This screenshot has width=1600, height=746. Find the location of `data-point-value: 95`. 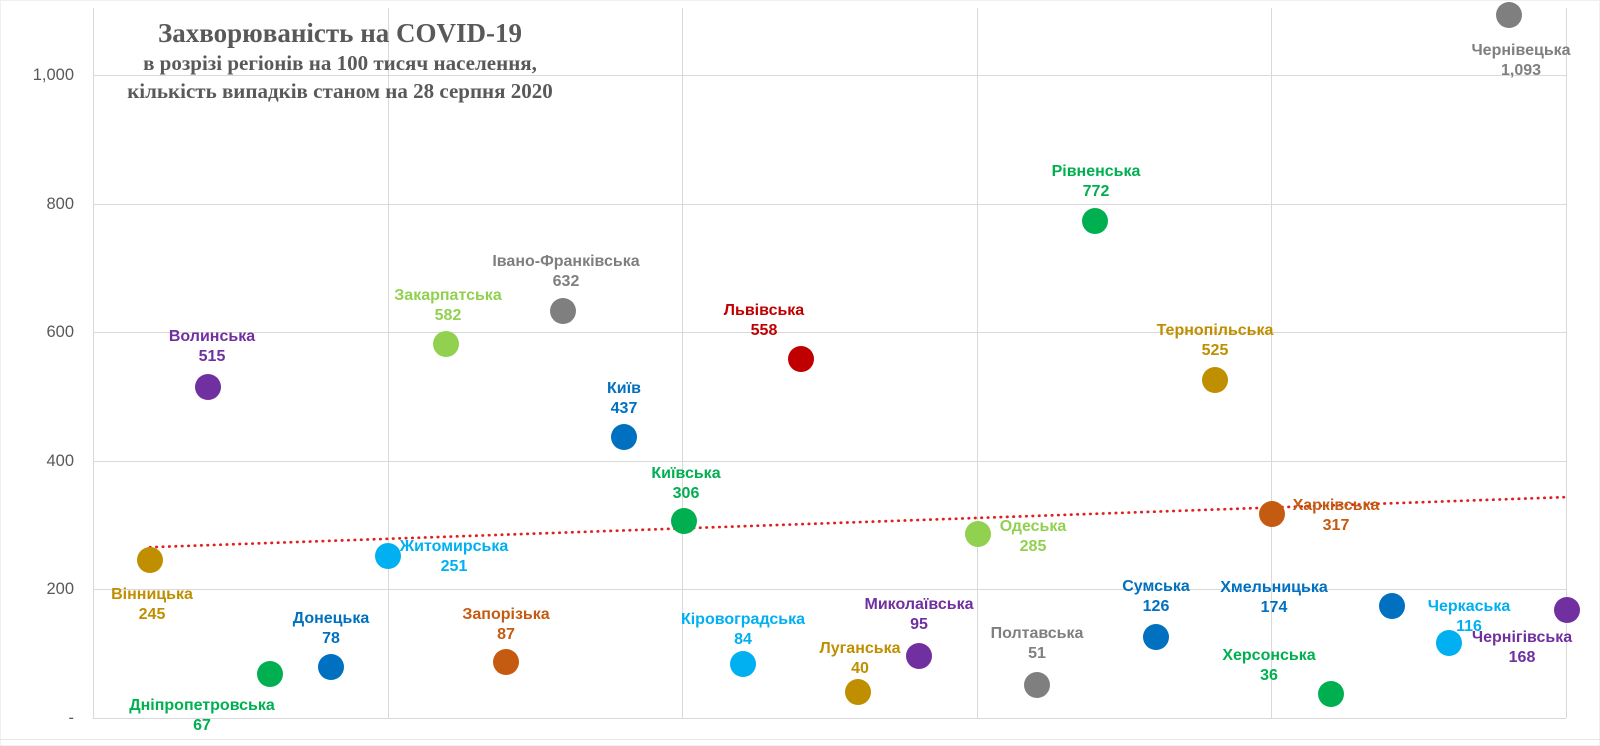

data-point-value: 95 is located at coordinates (919, 624).